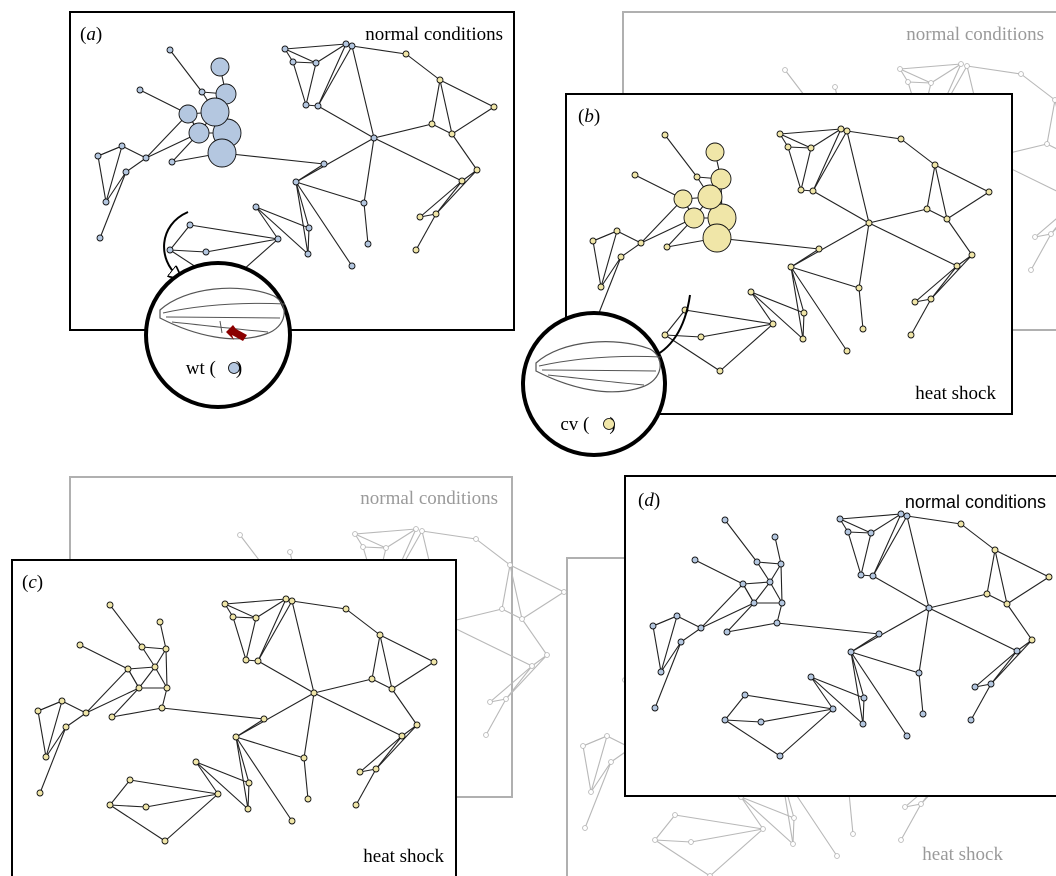 This screenshot has width=1056, height=876. Describe the element at coordinates (649, 500) in the screenshot. I see `panel-d-label: (d)` at that location.